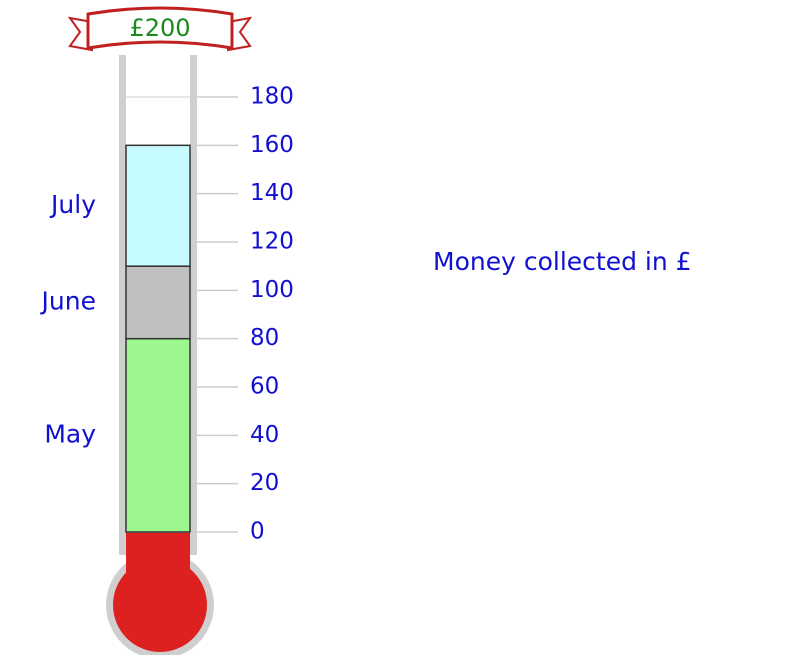  What do you see at coordinates (68, 300) in the screenshot?
I see `series-label: June` at bounding box center [68, 300].